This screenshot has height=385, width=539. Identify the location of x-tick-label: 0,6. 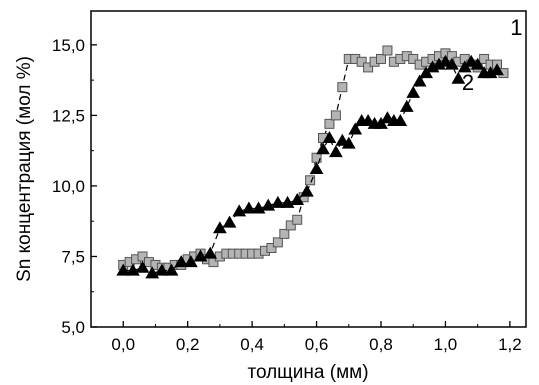
(317, 344).